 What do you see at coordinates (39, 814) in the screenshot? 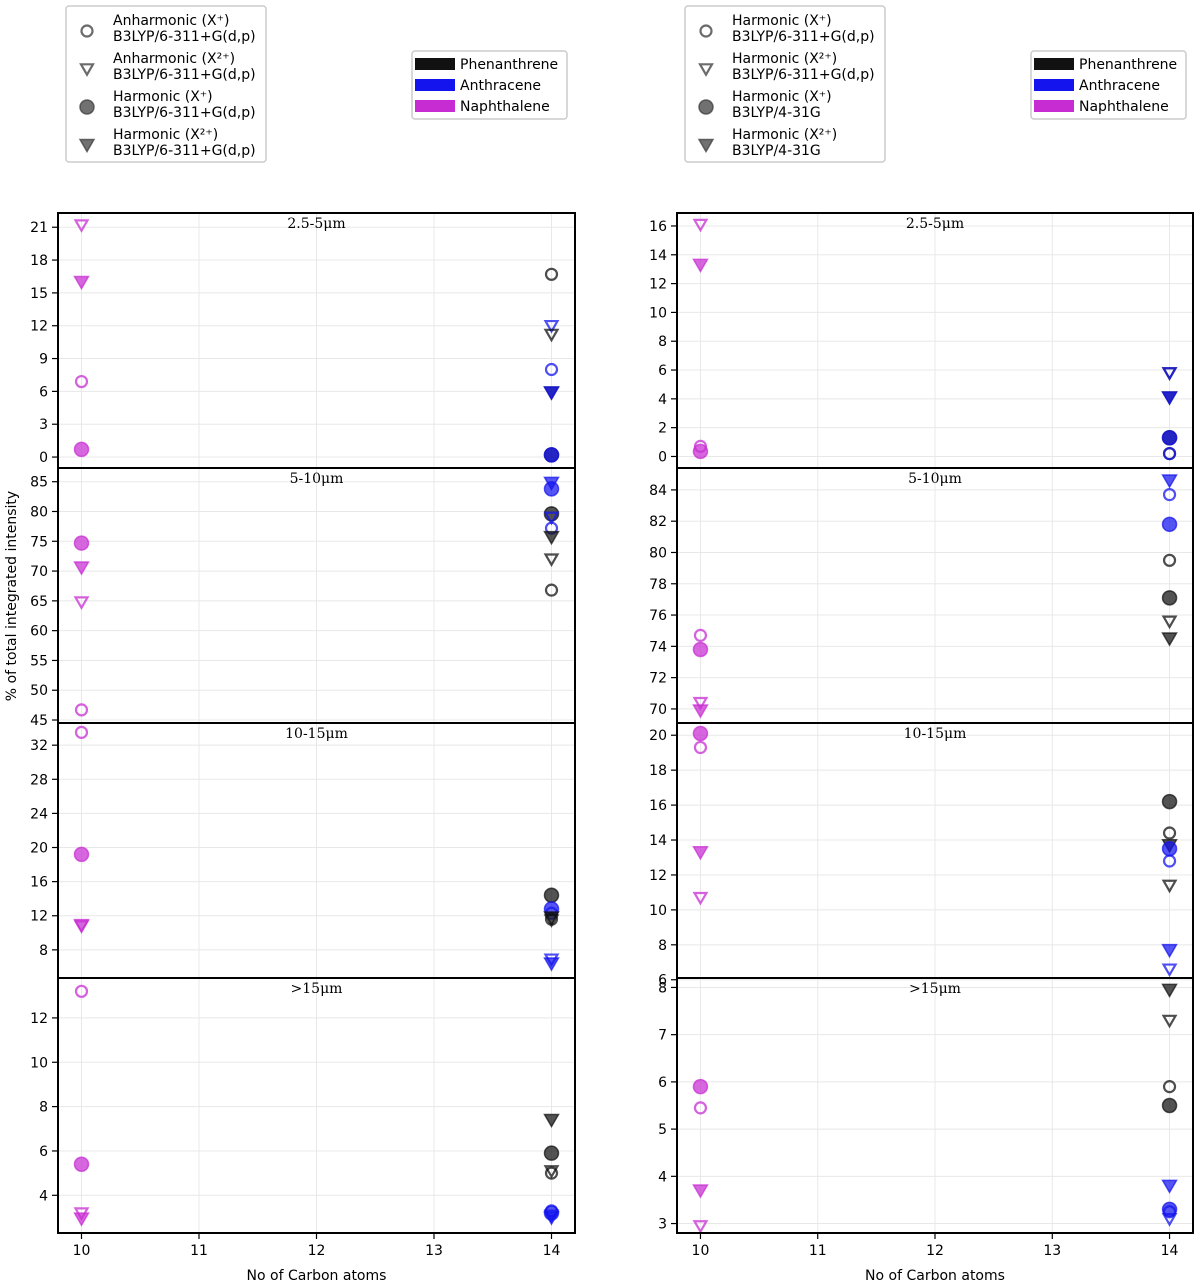
I see `y-tick-label: 24` at bounding box center [39, 814].